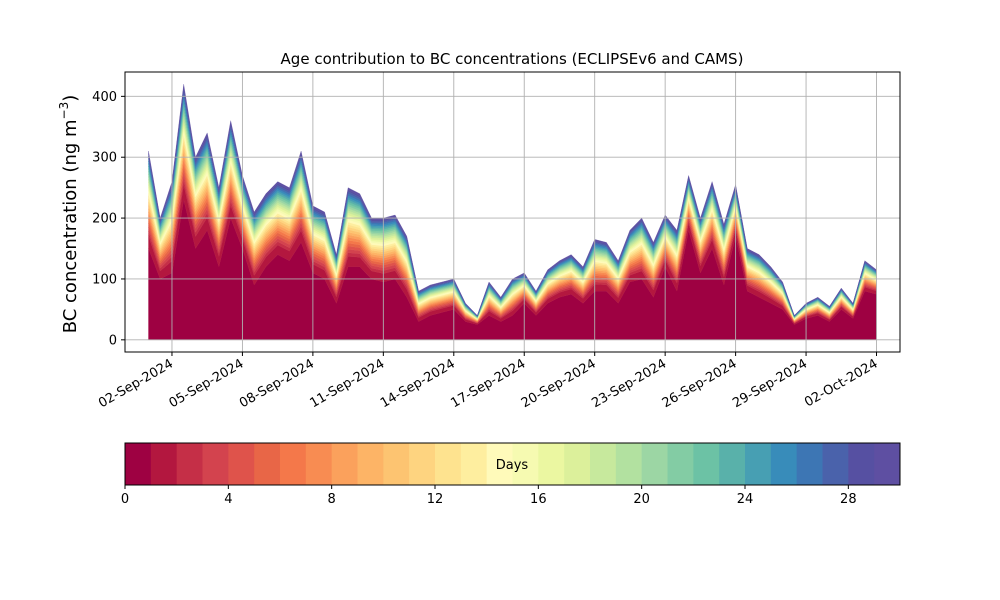 This screenshot has width=1000, height=600. I want to click on colorbar-tick-label: 28, so click(848, 499).